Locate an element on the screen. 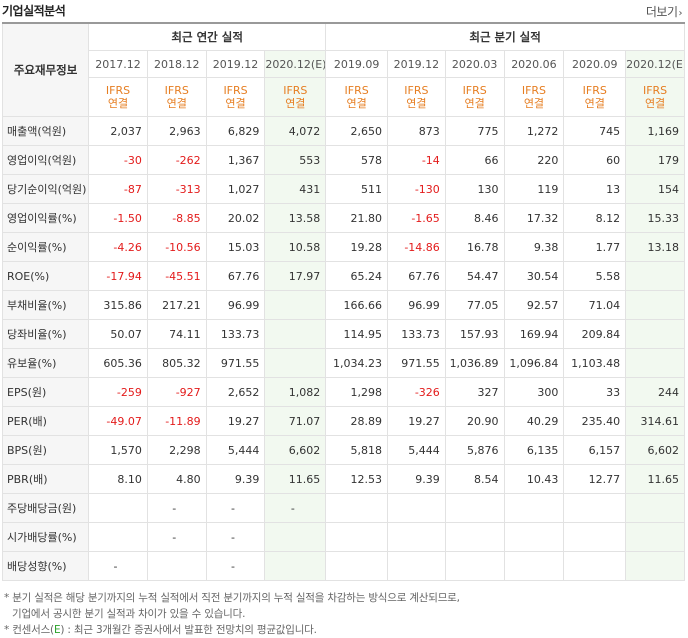 Image resolution: width=688 pixels, height=638 pixels. value-cell: 8.46 is located at coordinates (474, 218).